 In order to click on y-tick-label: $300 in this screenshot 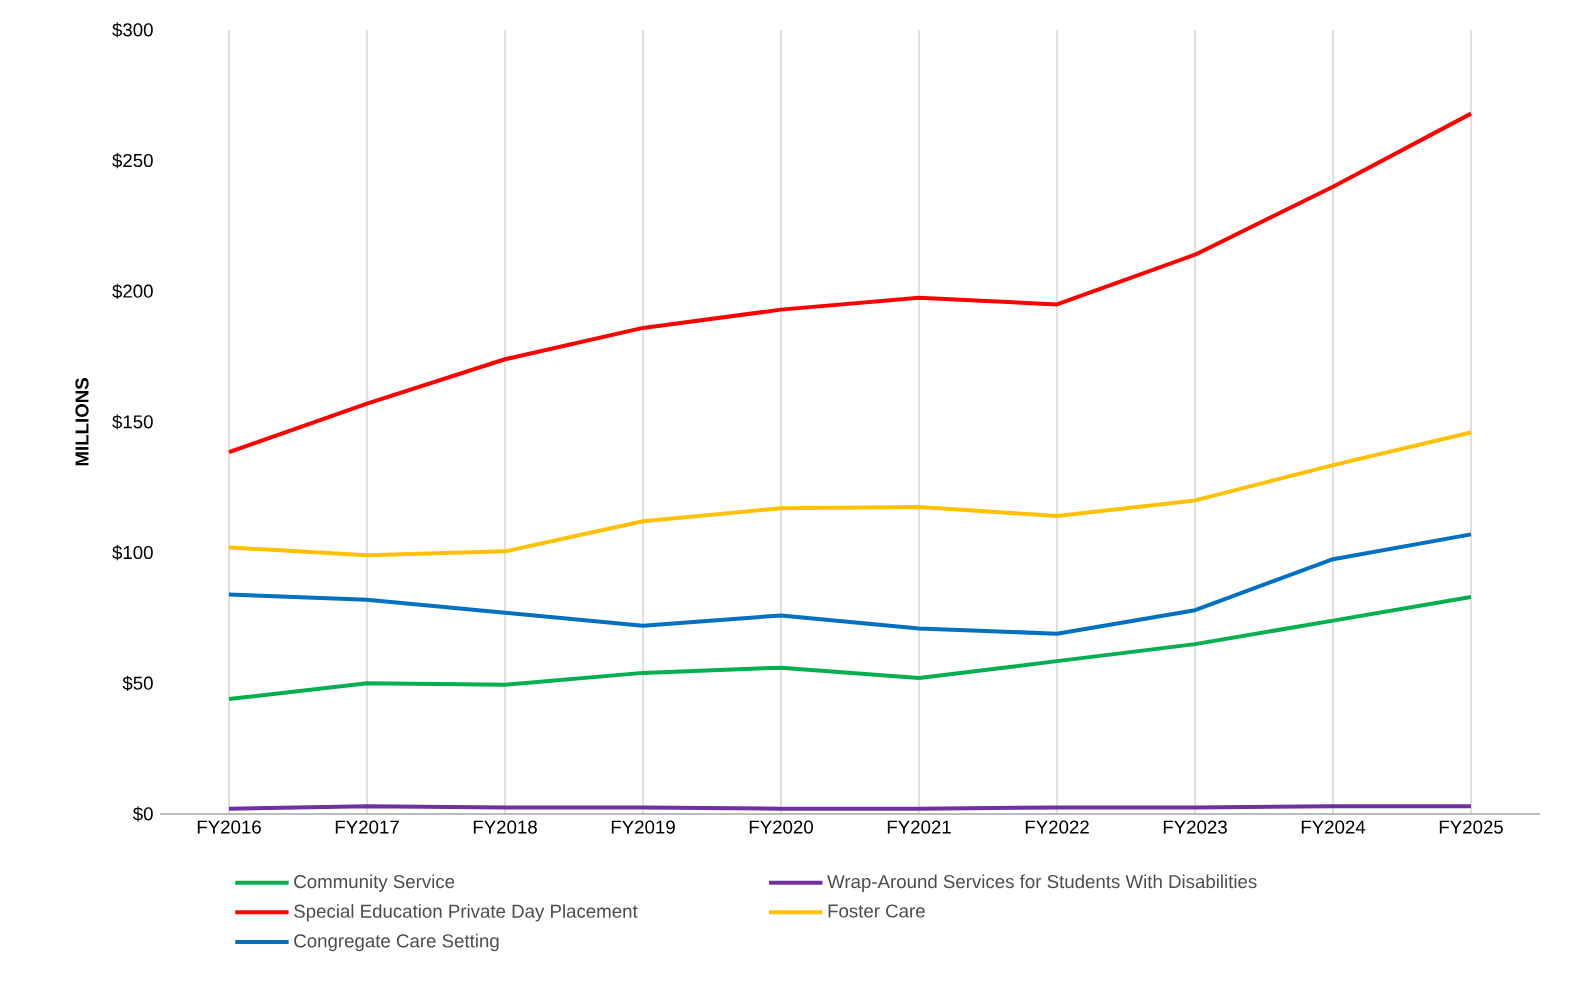, I will do `click(132, 30)`.